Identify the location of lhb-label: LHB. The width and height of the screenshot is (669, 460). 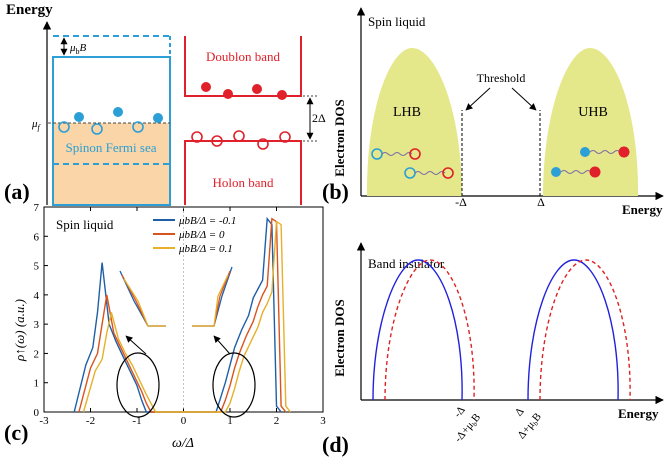
(407, 112).